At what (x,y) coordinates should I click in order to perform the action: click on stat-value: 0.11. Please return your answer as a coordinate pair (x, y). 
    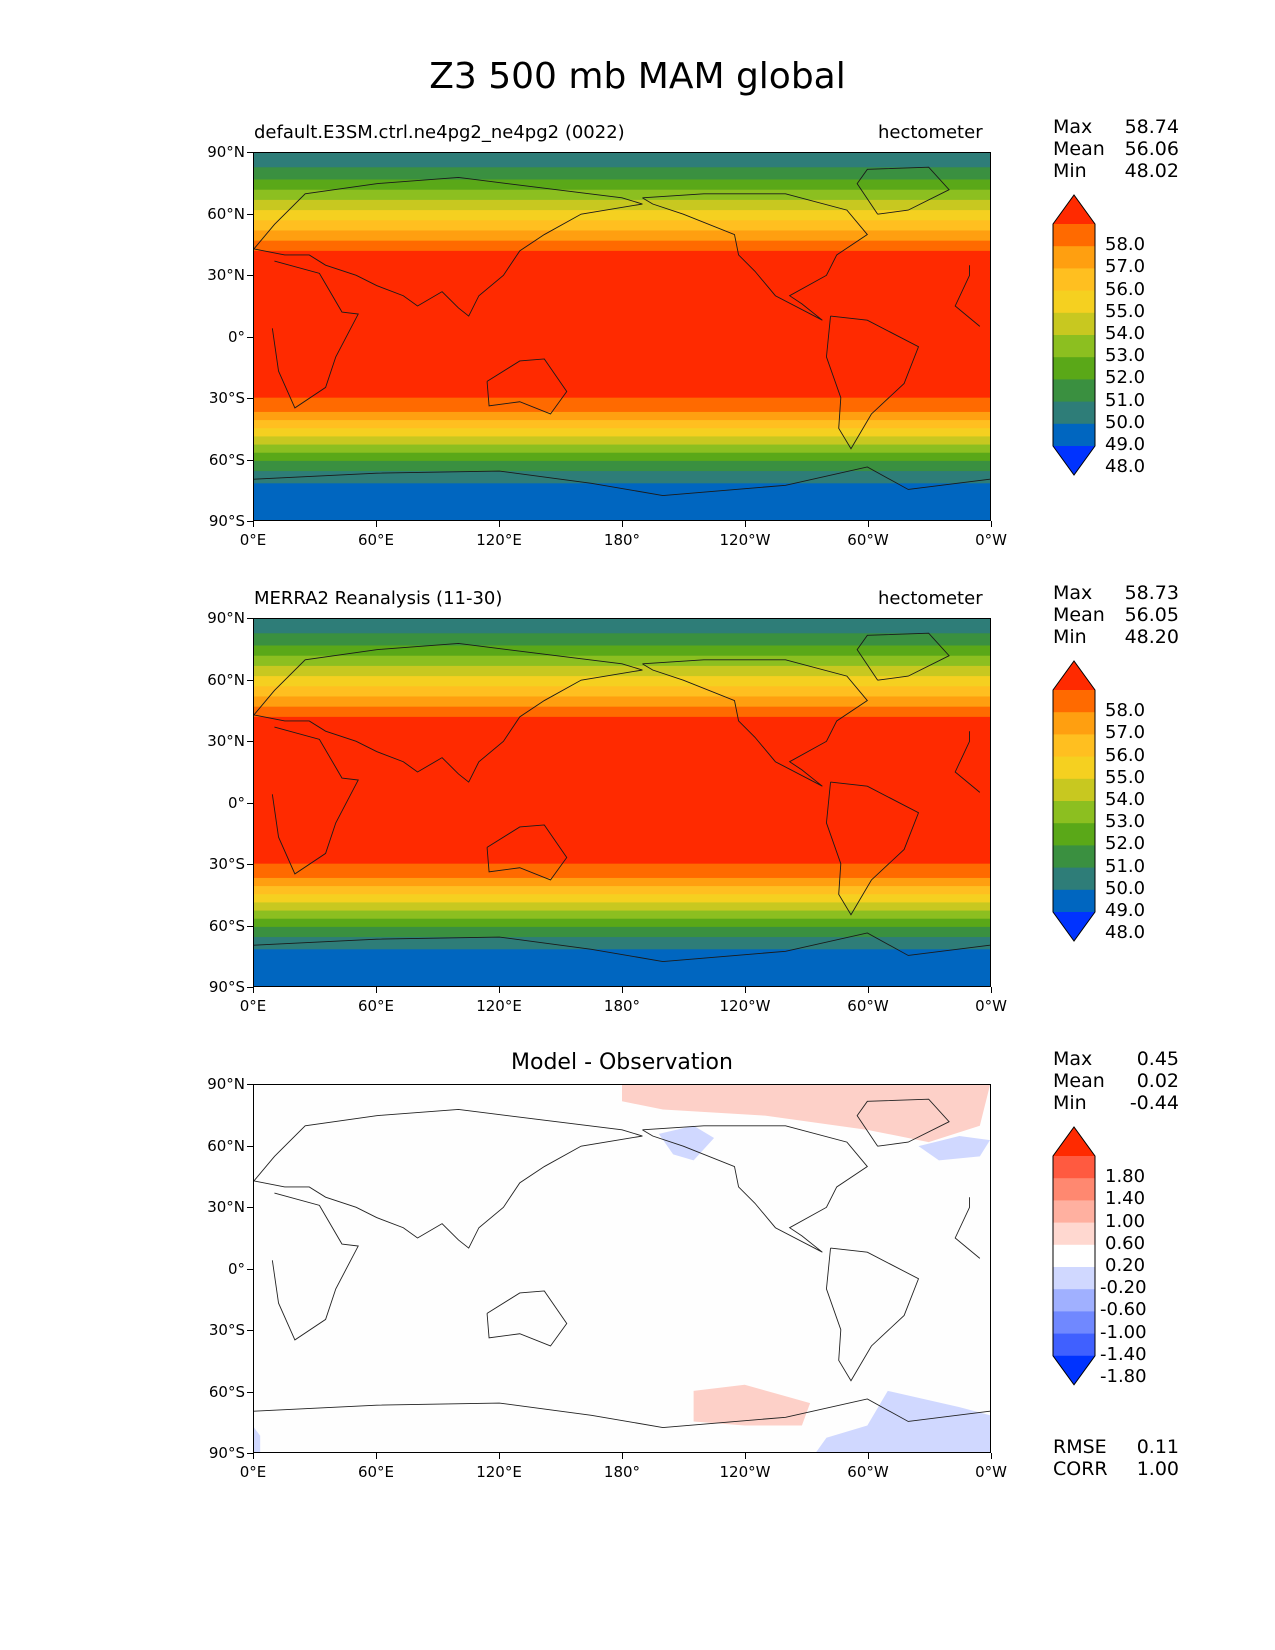
    Looking at the image, I should click on (1157, 1447).